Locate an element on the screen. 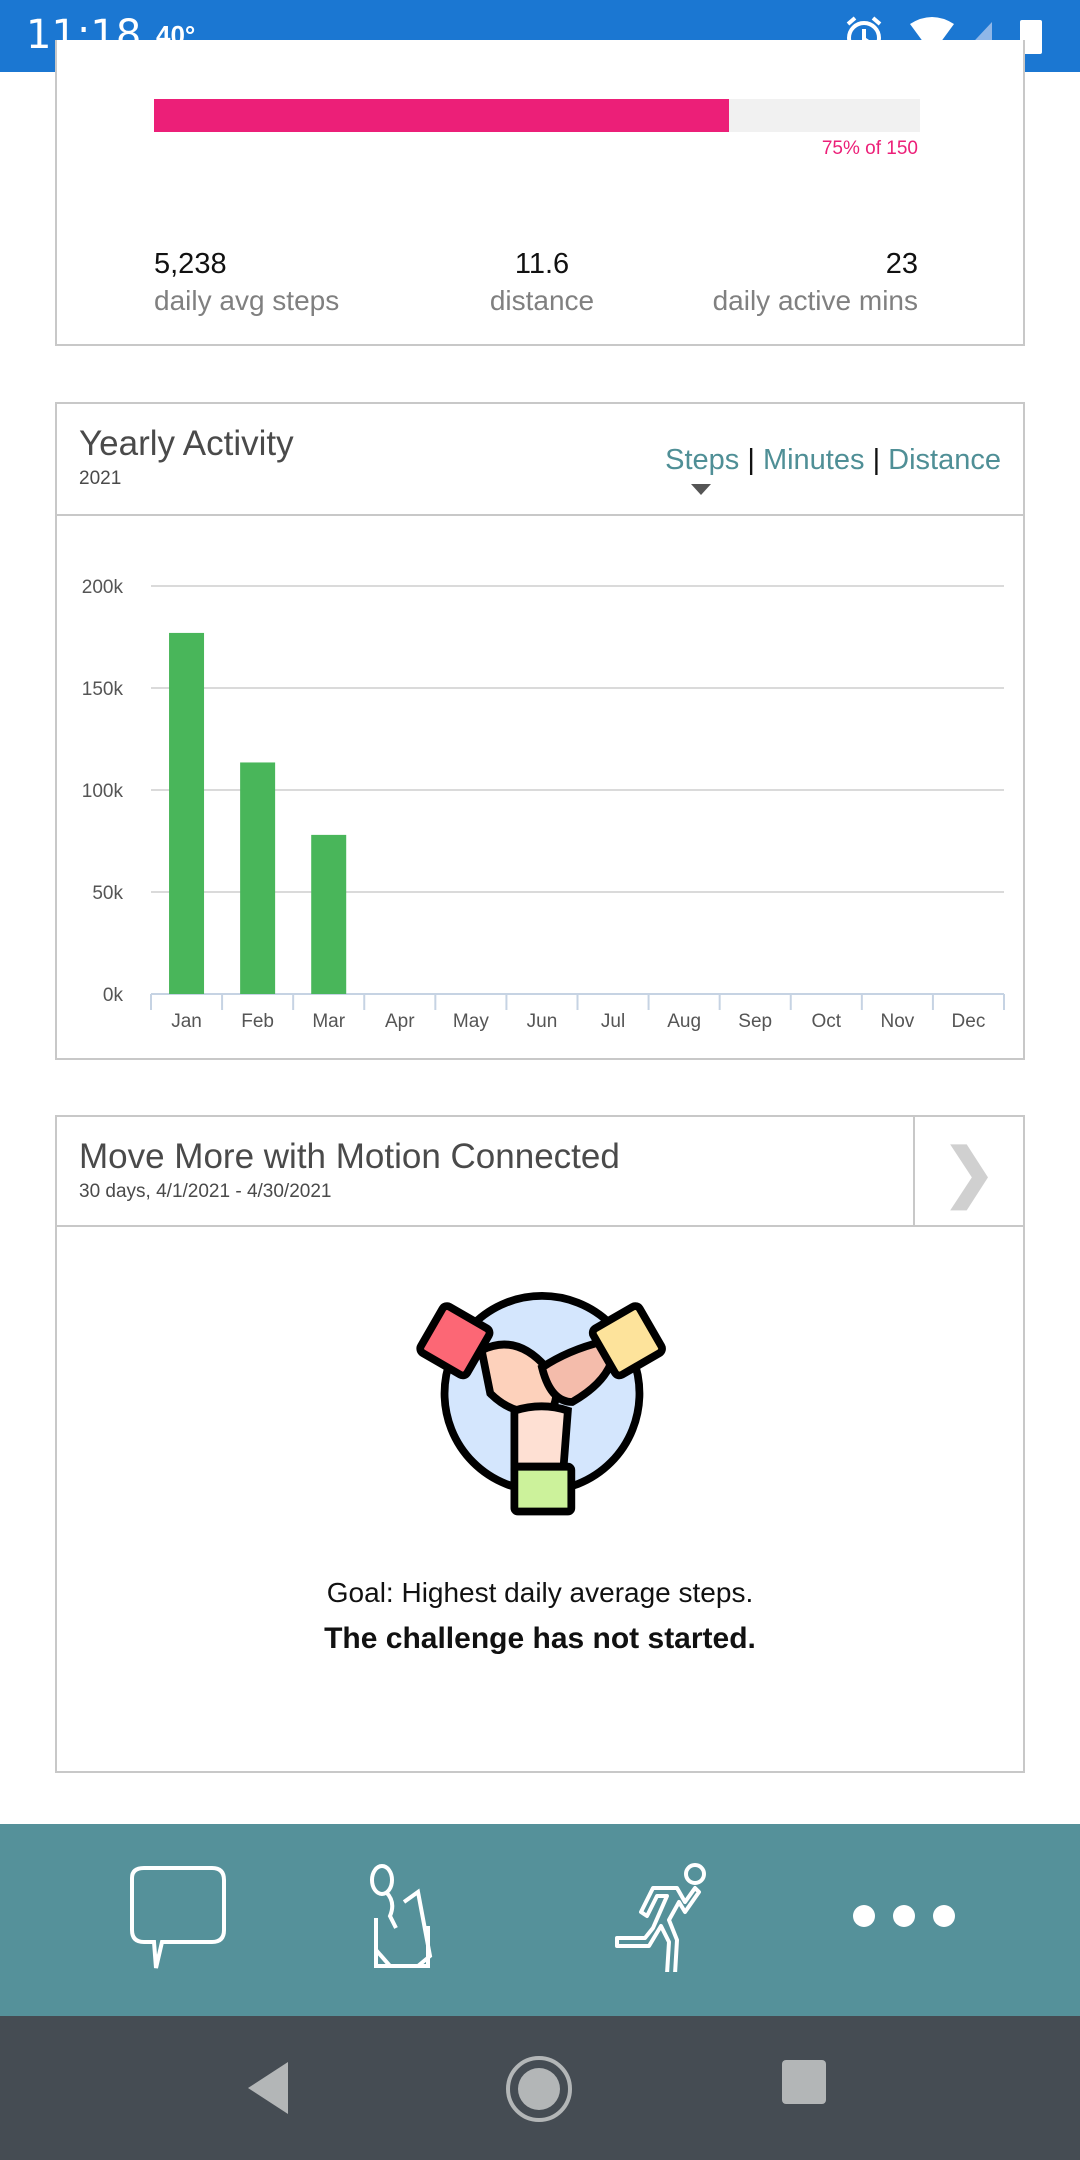 The width and height of the screenshot is (1080, 2160). metric-tabs: Steps | Minutes | Distance is located at coordinates (833, 460).